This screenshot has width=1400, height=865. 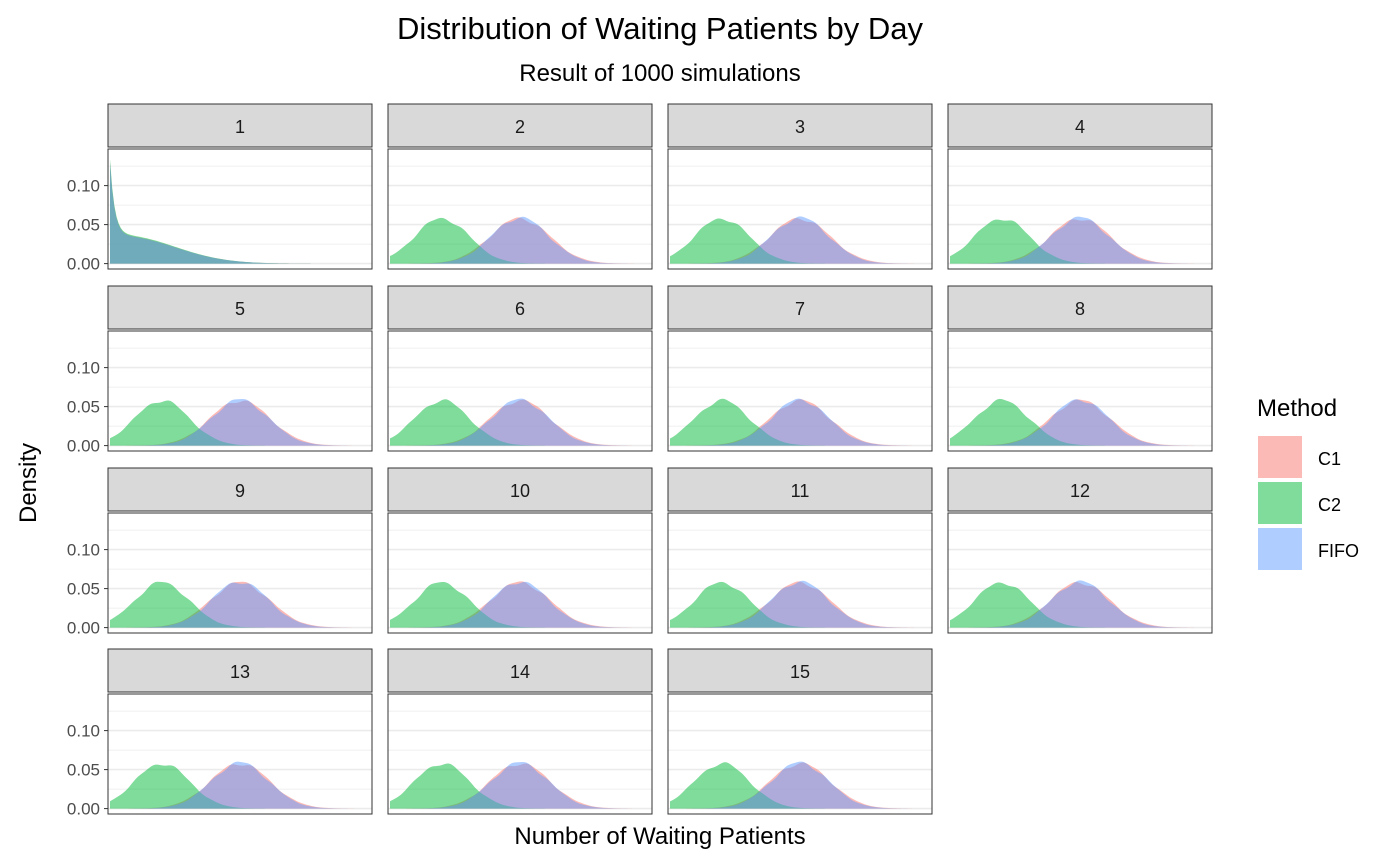 What do you see at coordinates (1329, 505) in the screenshot?
I see `legend-label-c2: C2` at bounding box center [1329, 505].